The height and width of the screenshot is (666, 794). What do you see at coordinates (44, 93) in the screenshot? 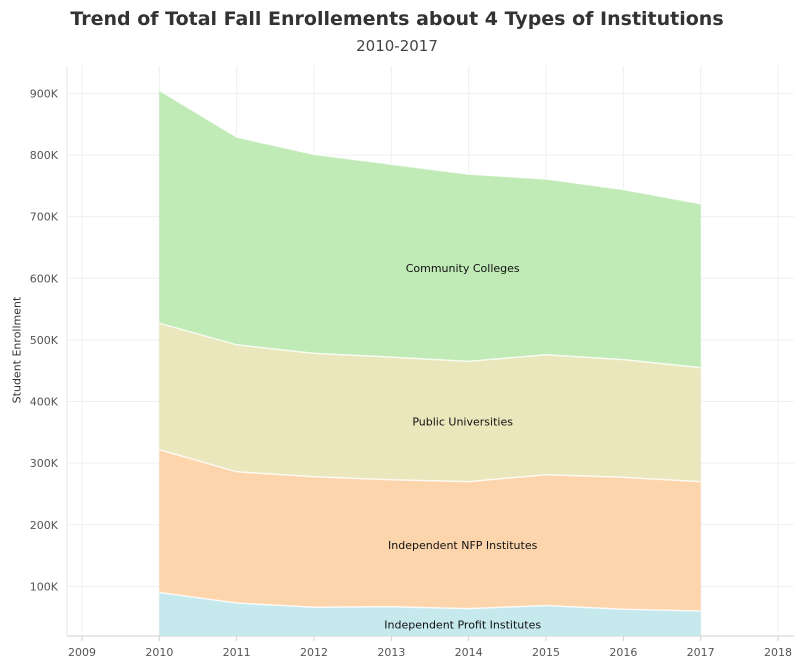
I see `y-tick-label: 900K` at bounding box center [44, 93].